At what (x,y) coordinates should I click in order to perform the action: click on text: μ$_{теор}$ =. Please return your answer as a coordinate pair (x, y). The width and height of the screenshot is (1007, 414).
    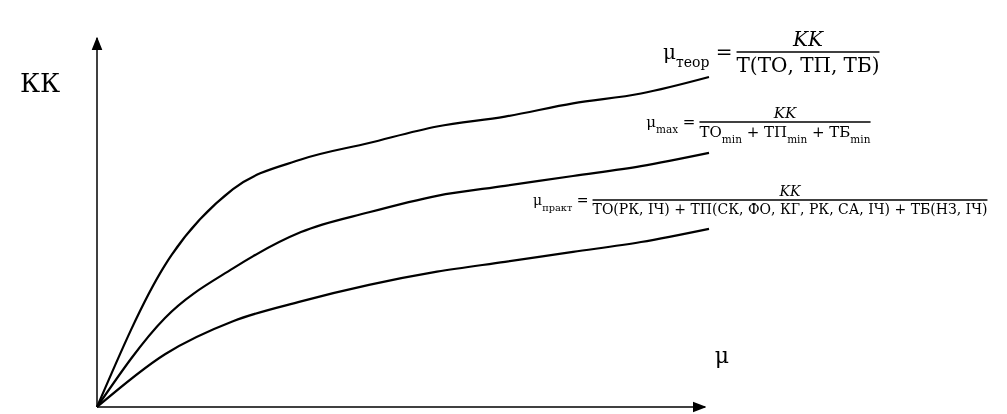
    Looking at the image, I should click on (697, 55).